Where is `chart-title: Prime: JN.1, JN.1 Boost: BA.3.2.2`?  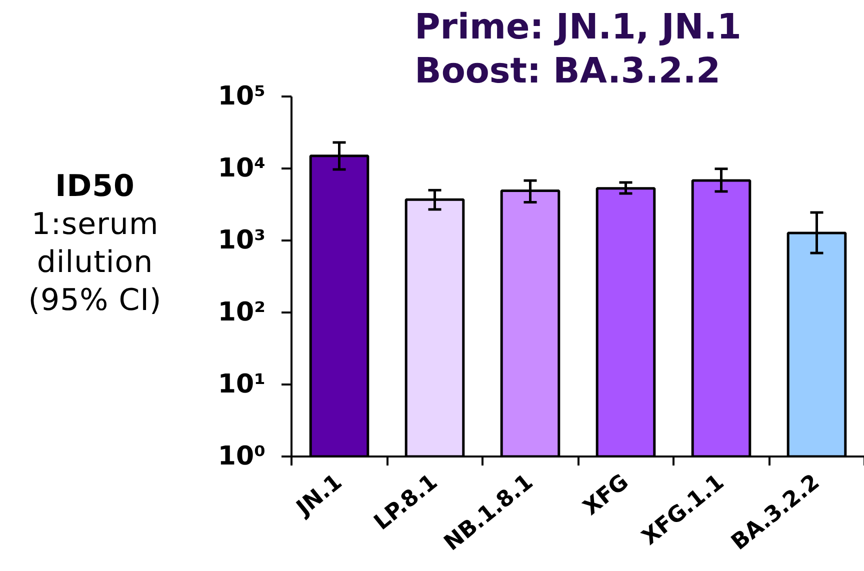 chart-title: Prime: JN.1, JN.1 Boost: BA.3.2.2 is located at coordinates (578, 50).